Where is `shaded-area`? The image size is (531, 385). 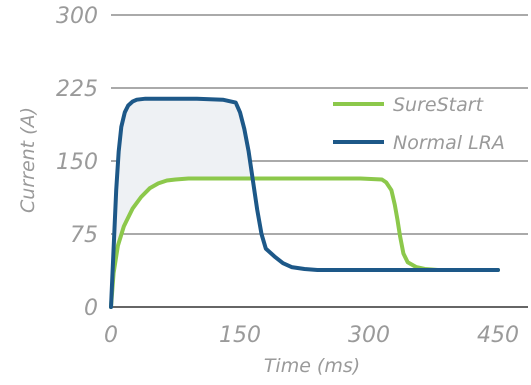 shaded-area is located at coordinates (182, 197).